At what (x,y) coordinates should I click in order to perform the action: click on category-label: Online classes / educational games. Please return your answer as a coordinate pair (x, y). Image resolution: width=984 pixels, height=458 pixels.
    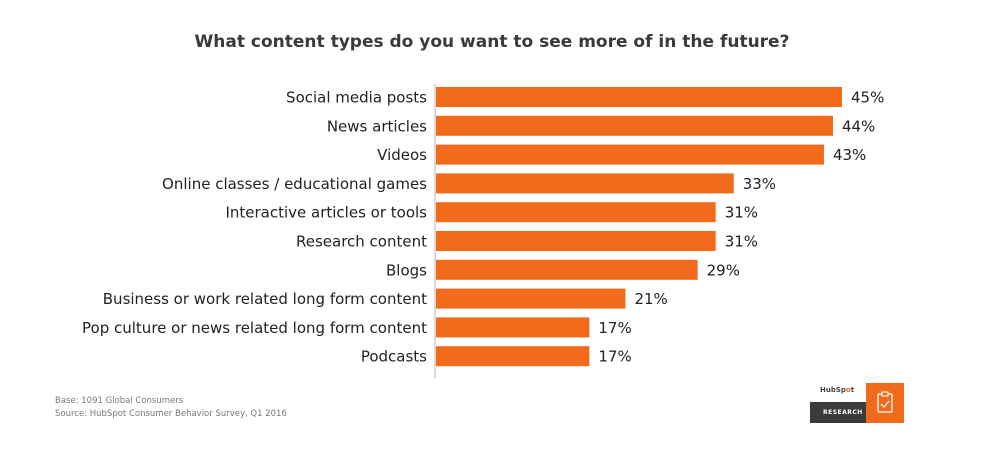
    Looking at the image, I should click on (294, 184).